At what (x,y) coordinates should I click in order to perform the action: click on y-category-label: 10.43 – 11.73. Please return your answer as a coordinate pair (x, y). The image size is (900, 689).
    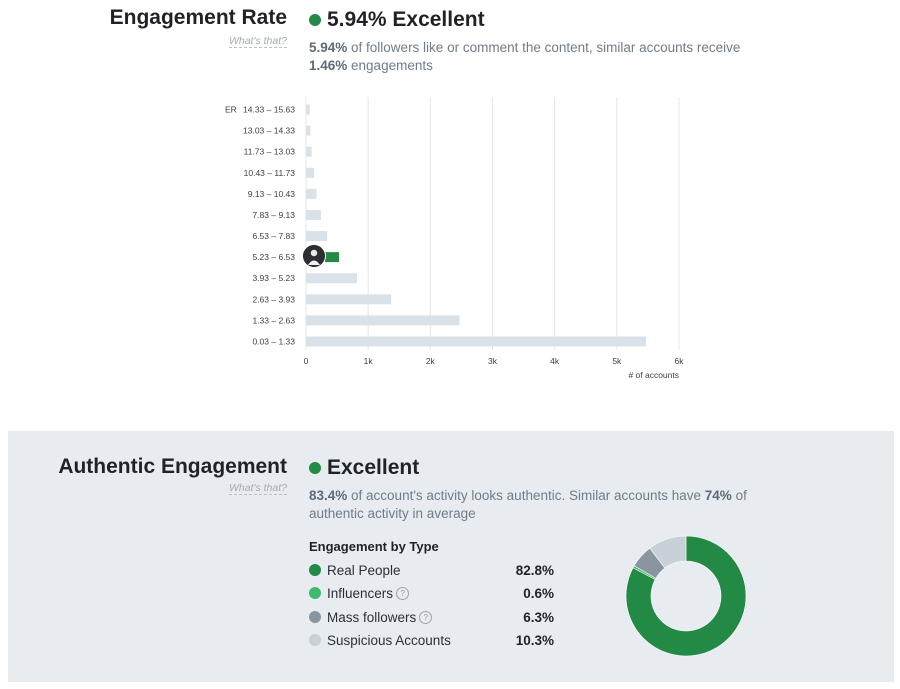
    Looking at the image, I should click on (270, 173).